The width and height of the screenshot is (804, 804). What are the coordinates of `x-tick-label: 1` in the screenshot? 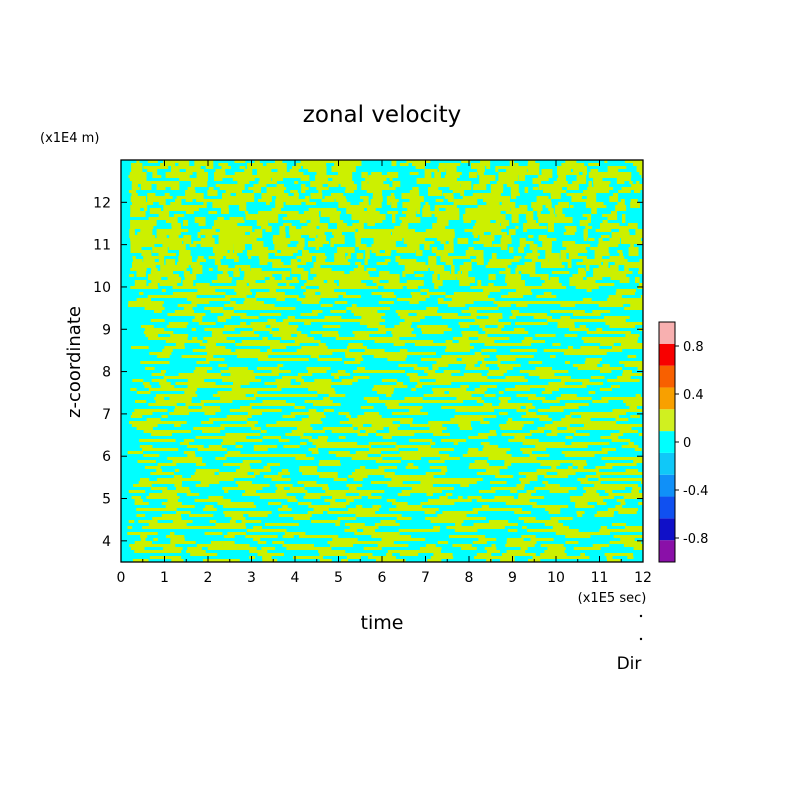 It's located at (164, 578).